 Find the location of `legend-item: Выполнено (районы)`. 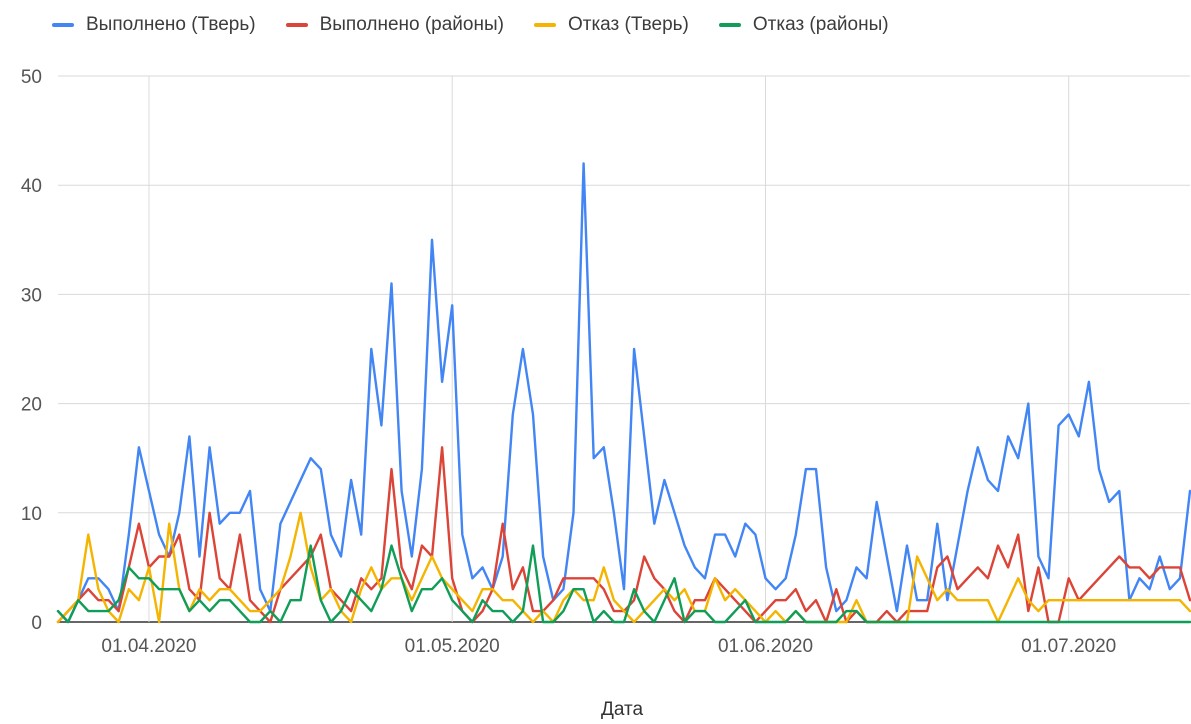

legend-item: Выполнено (районы) is located at coordinates (394, 25).